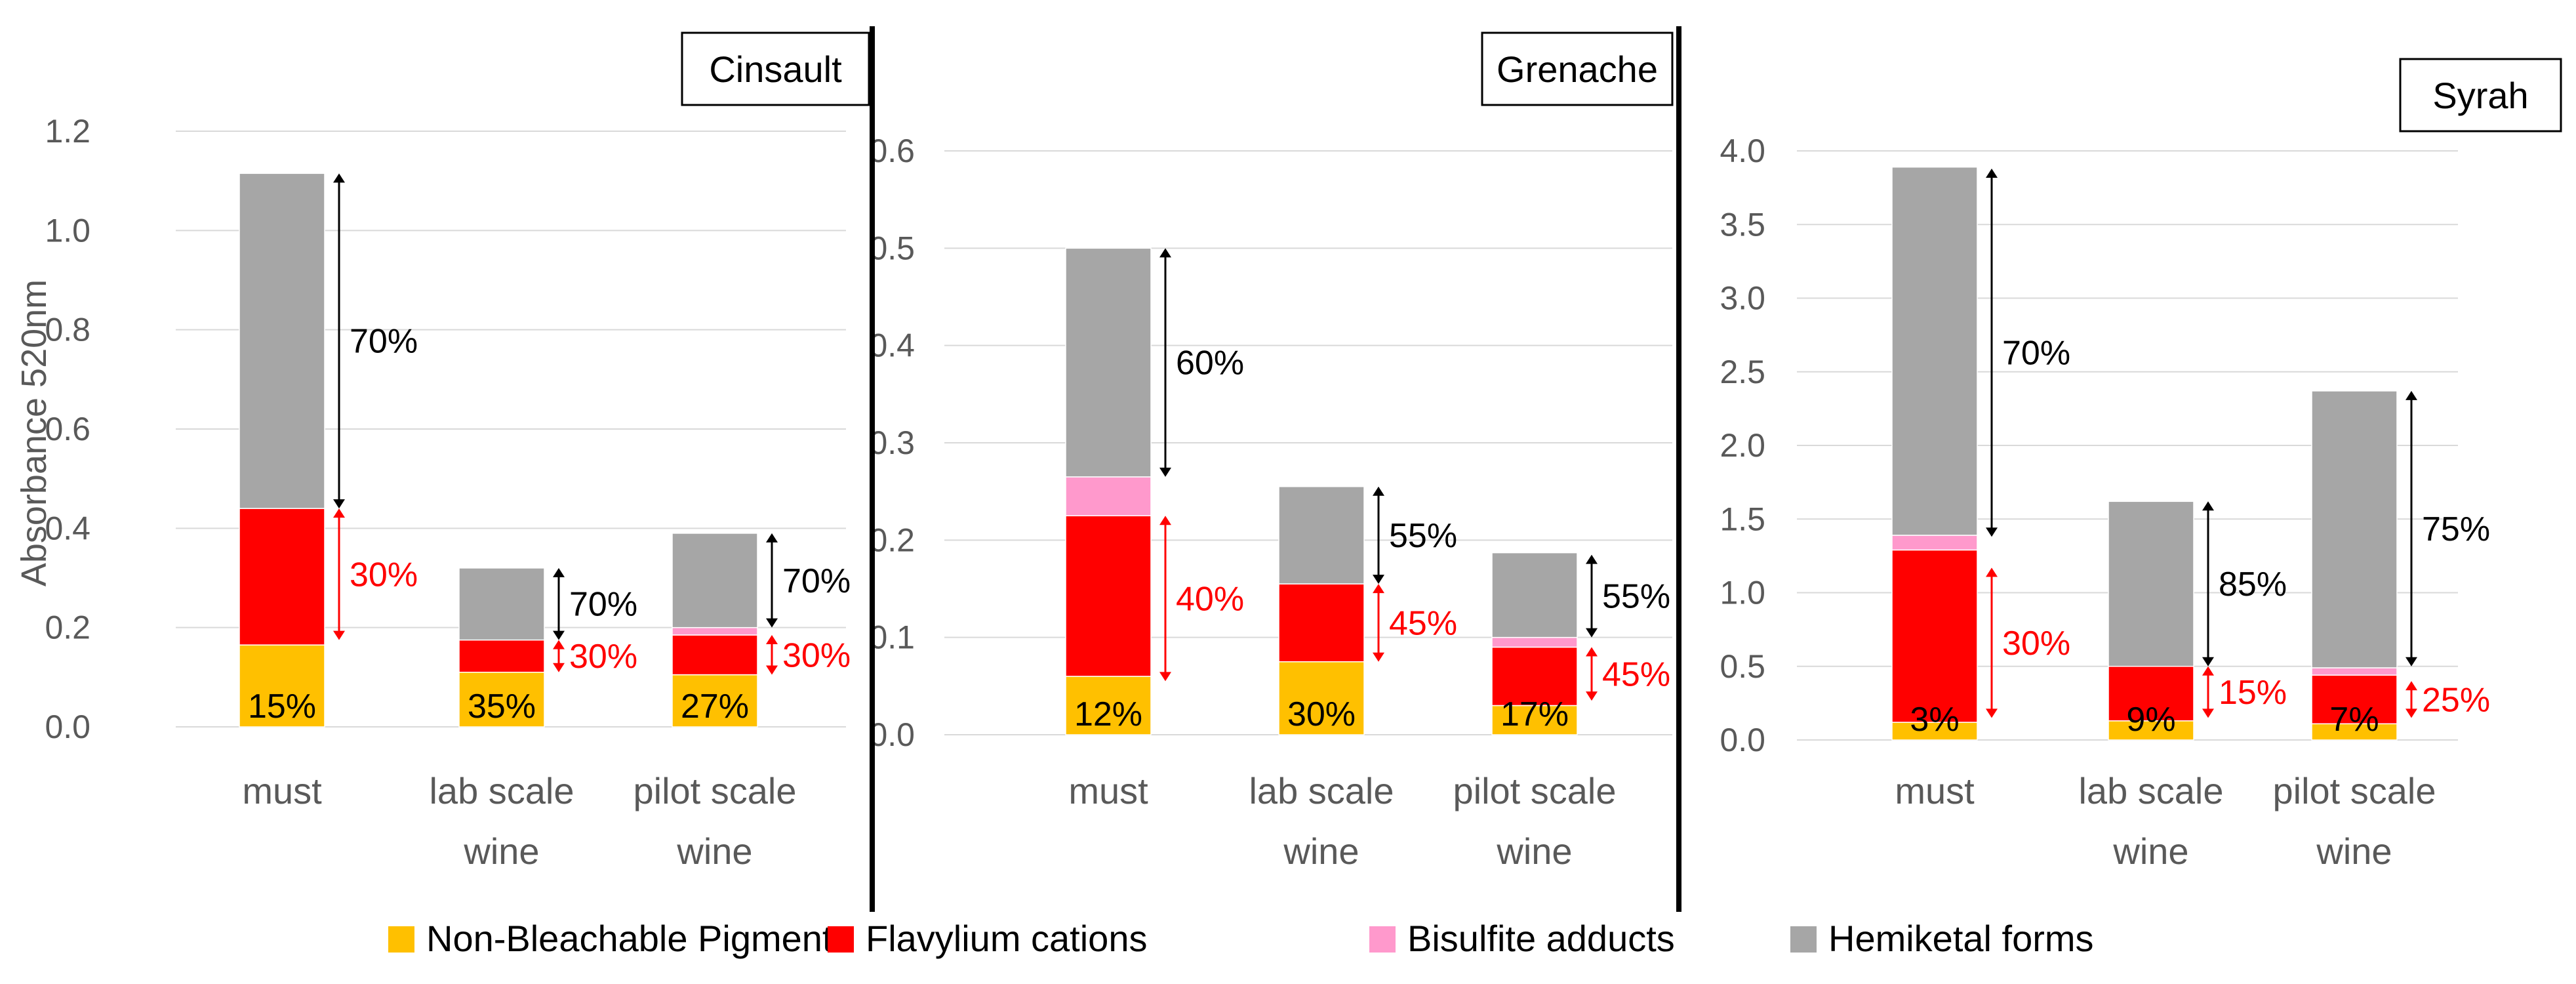 Image resolution: width=2576 pixels, height=984 pixels. I want to click on panel-title: Grenache, so click(1577, 70).